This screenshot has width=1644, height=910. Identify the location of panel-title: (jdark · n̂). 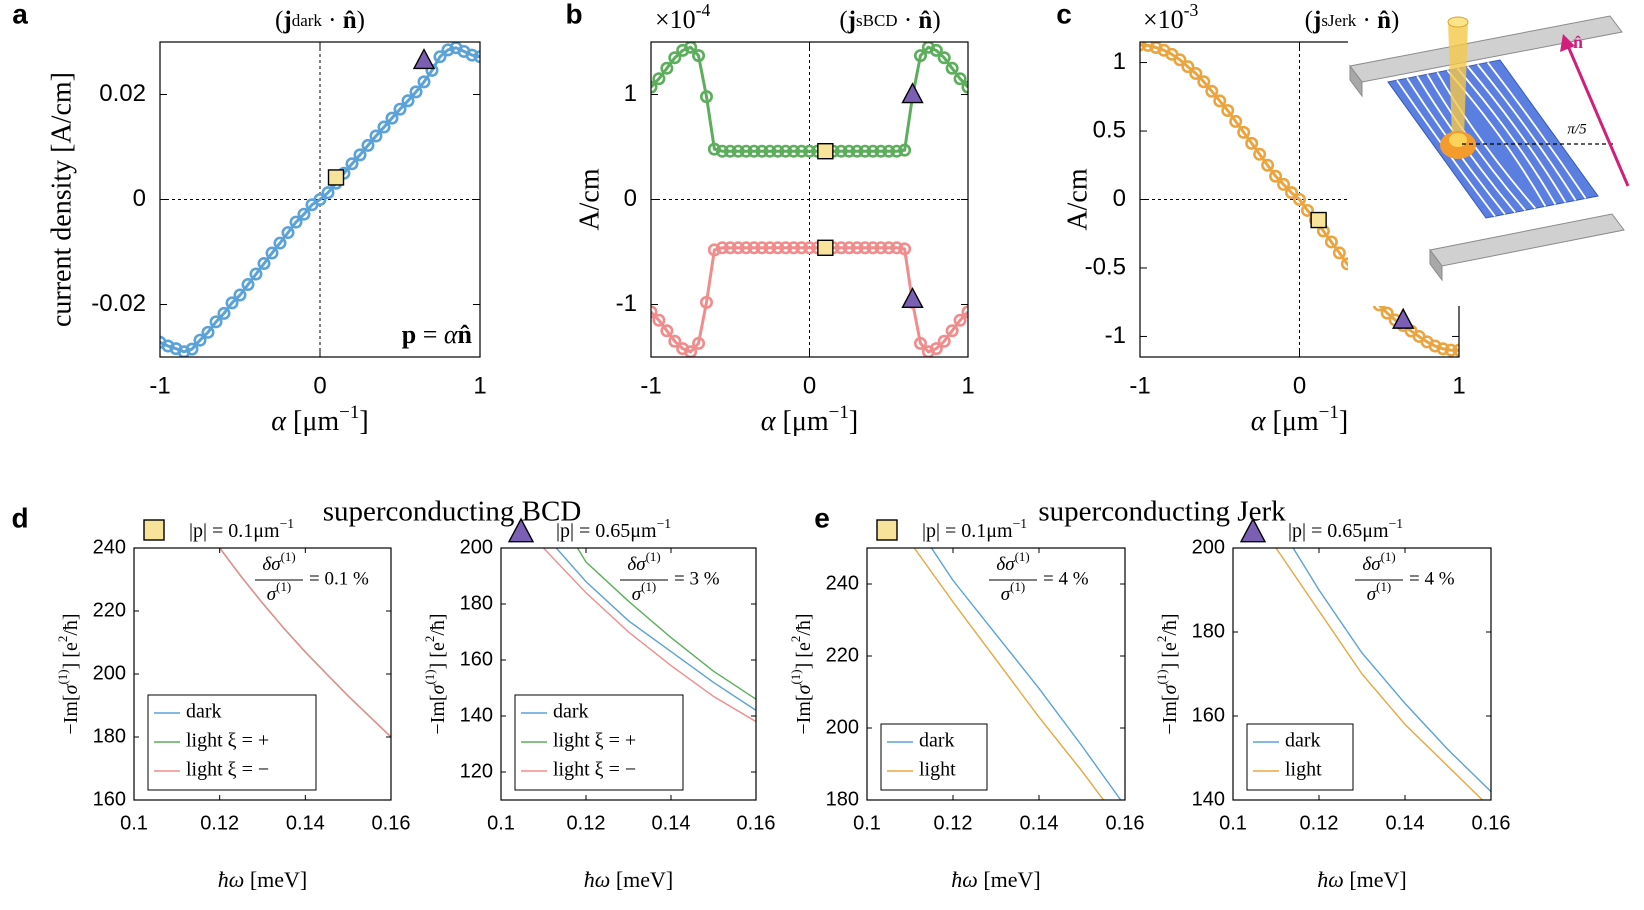
(320, 20).